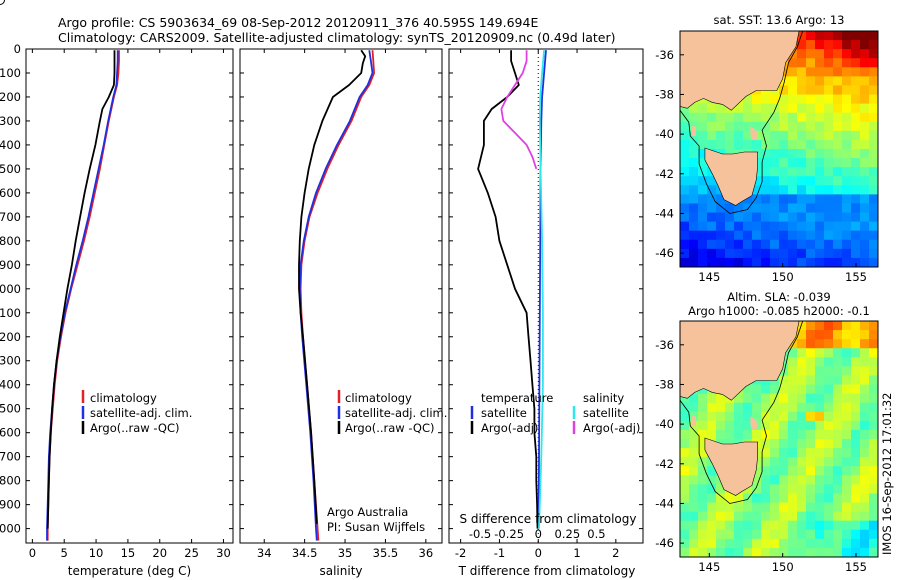 The width and height of the screenshot is (900, 580). Describe the element at coordinates (367, 512) in the screenshot. I see `credit-line-1: Argo Australia` at that location.